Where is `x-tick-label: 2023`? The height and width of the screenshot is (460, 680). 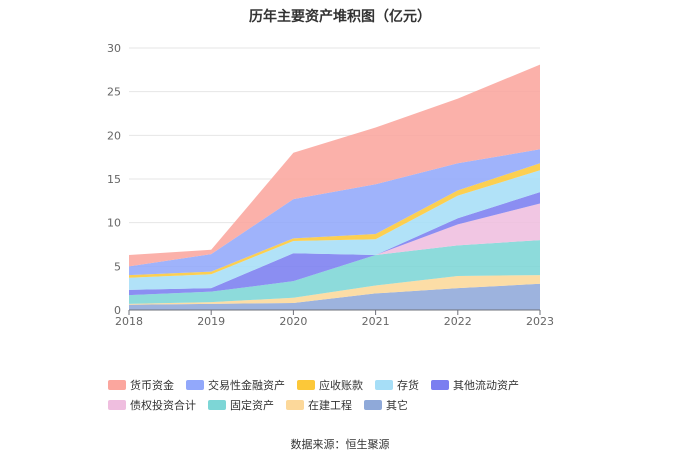
x-tick-label: 2023 is located at coordinates (540, 321).